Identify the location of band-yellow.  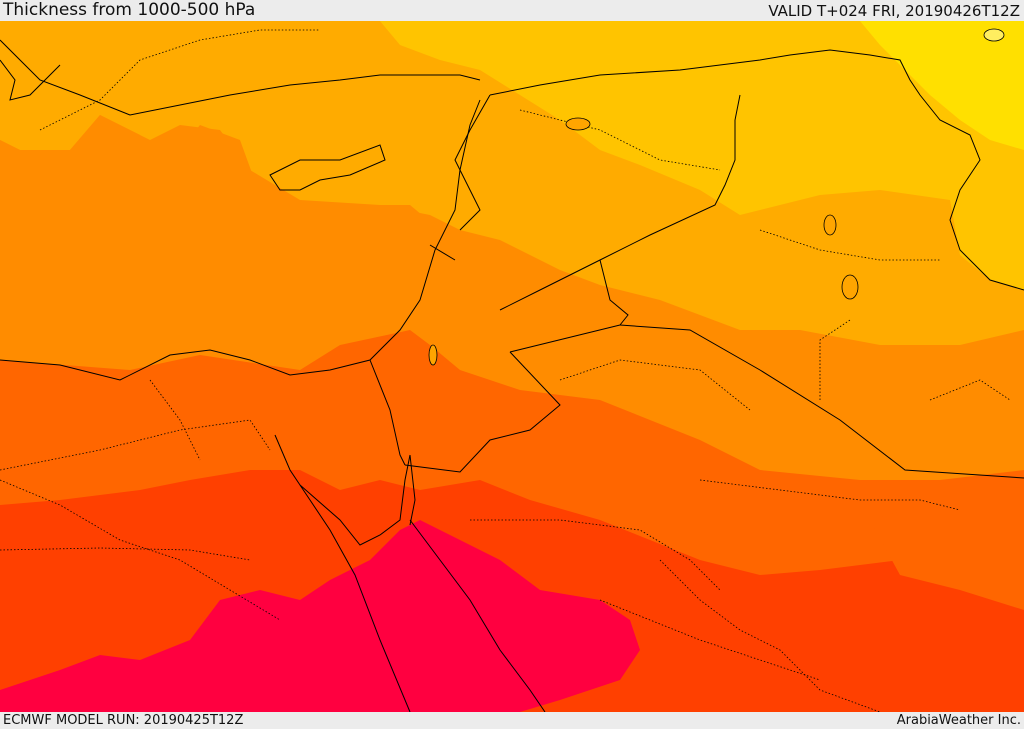
(942, 85).